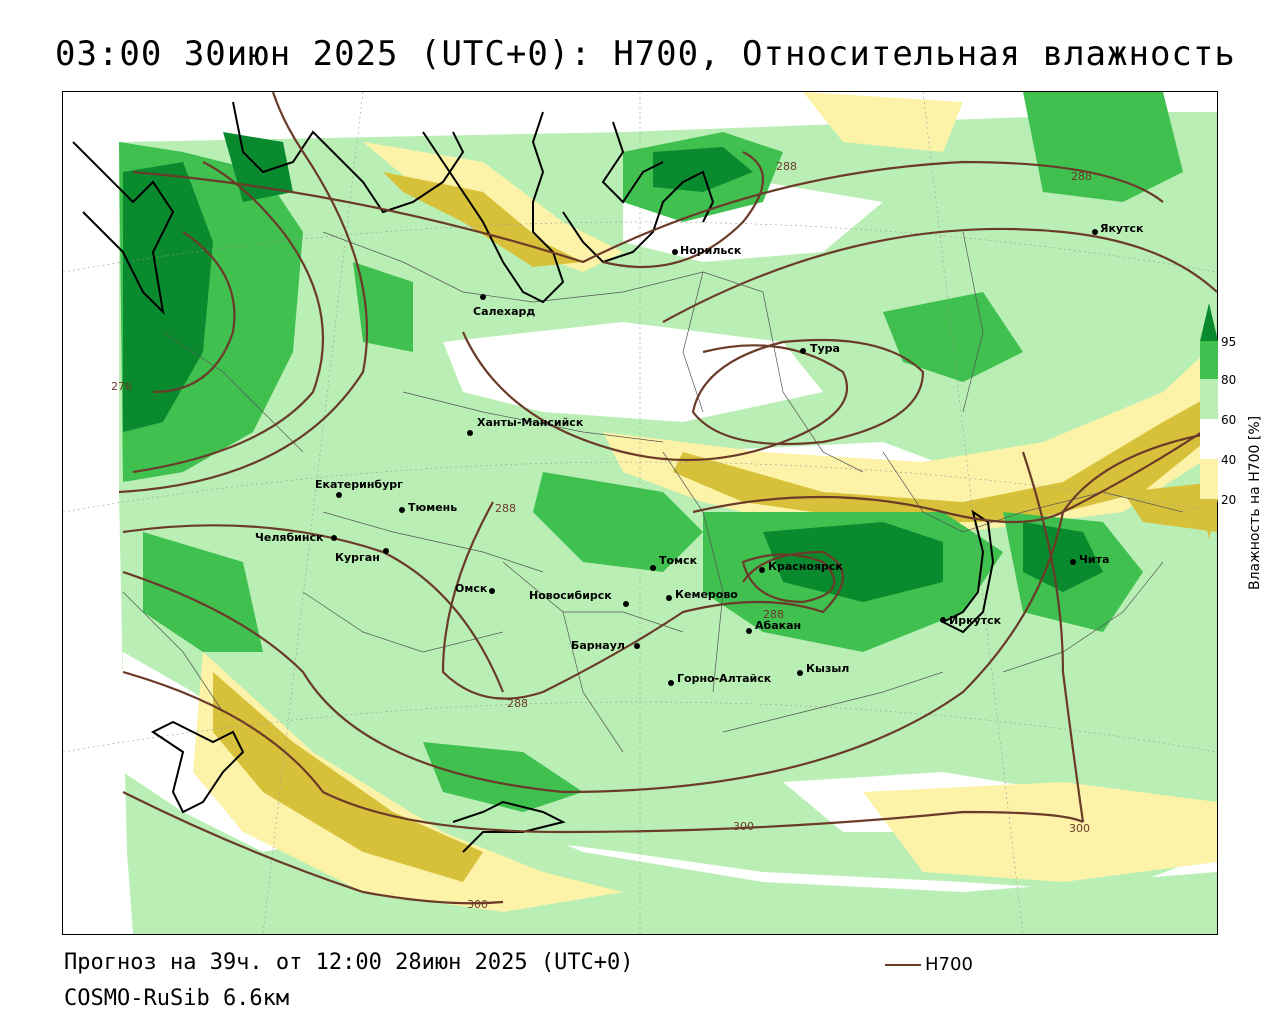 The height and width of the screenshot is (1024, 1280). I want to click on city-kemerovo: Кемерово, so click(702, 594).